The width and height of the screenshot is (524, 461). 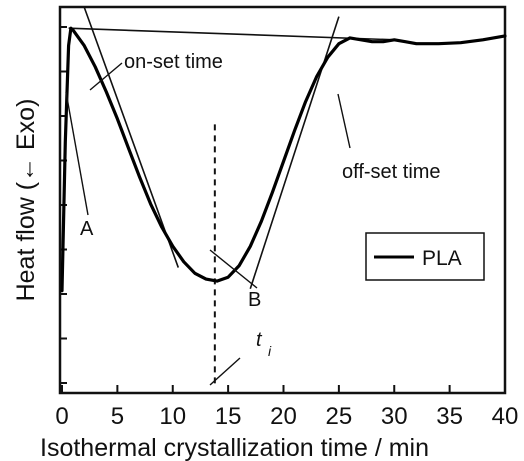 What do you see at coordinates (283, 416) in the screenshot?
I see `x-tick-label: 20` at bounding box center [283, 416].